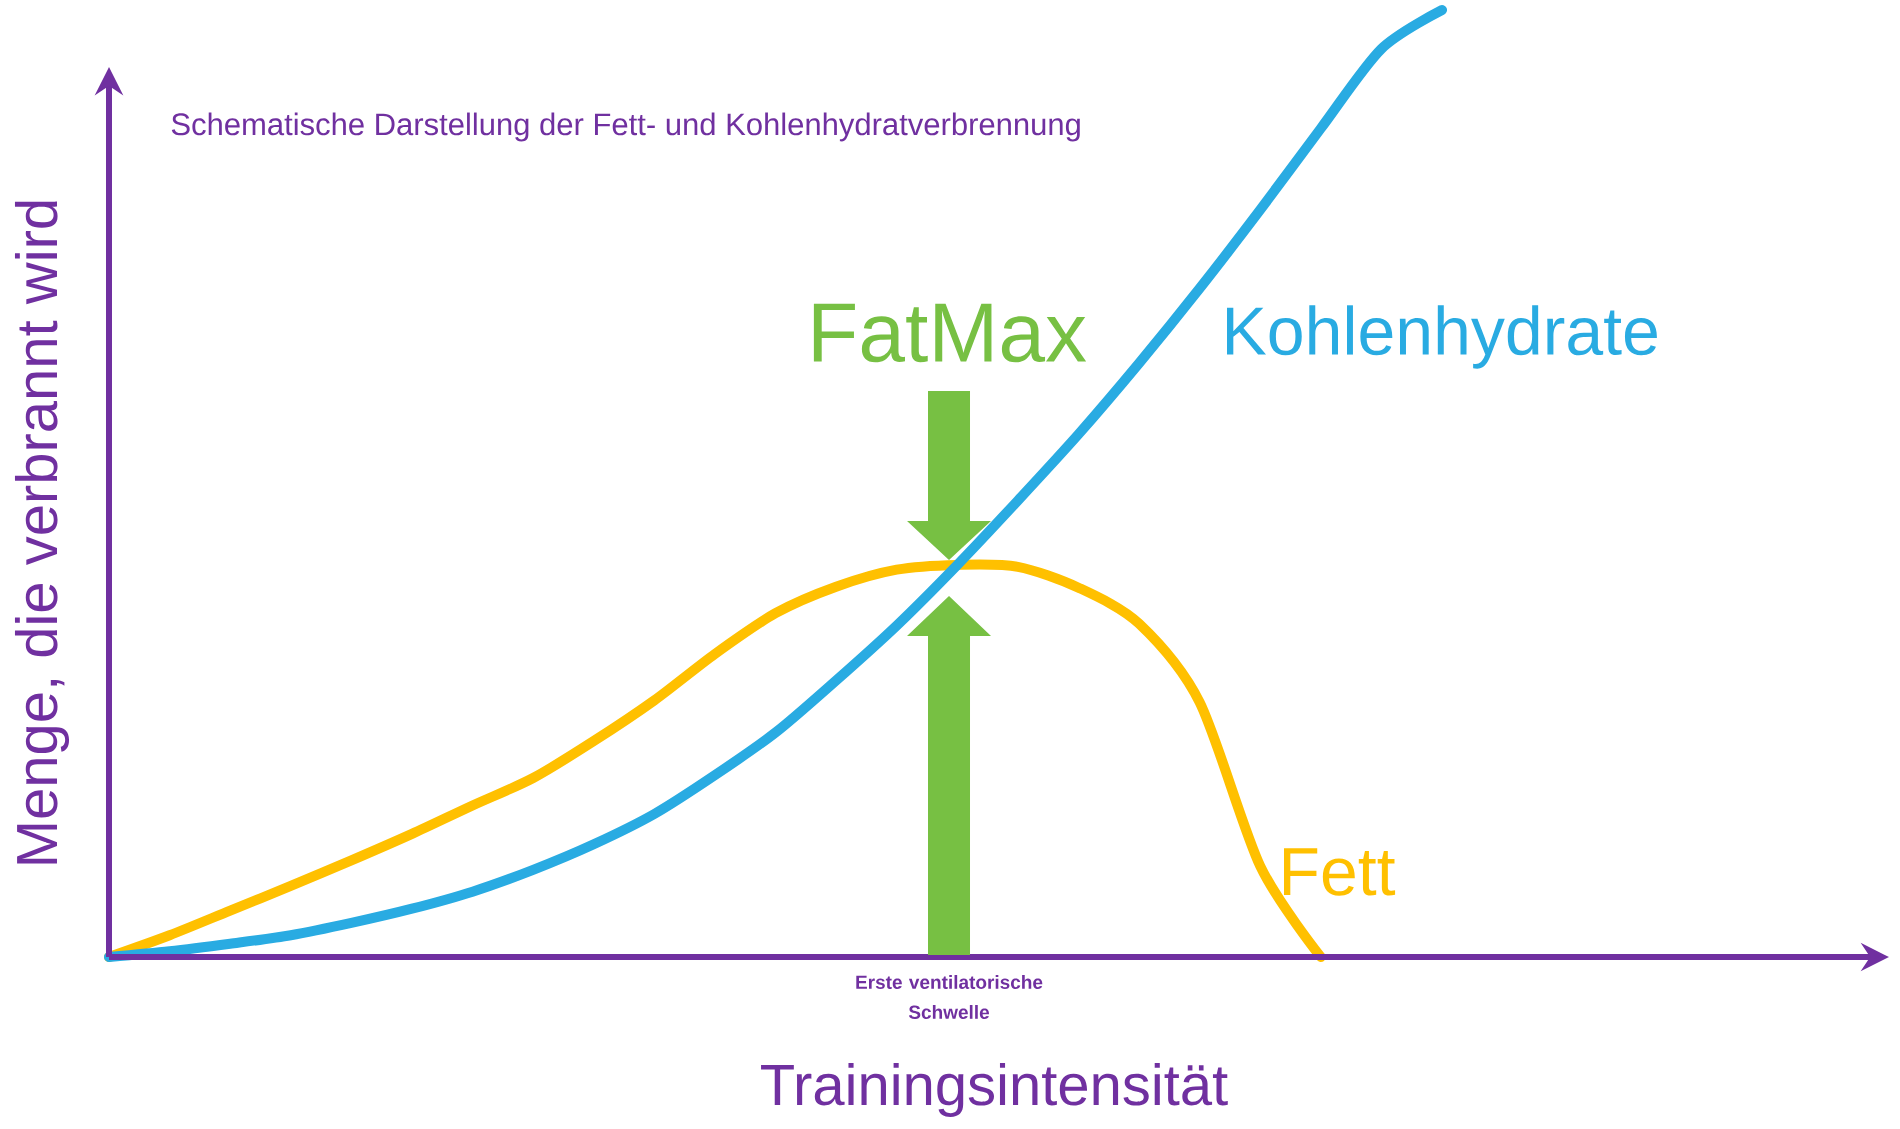 This screenshot has width=1900, height=1129. Describe the element at coordinates (949, 997) in the screenshot. I see `text: Erste ventilatorische Schwelle` at that location.